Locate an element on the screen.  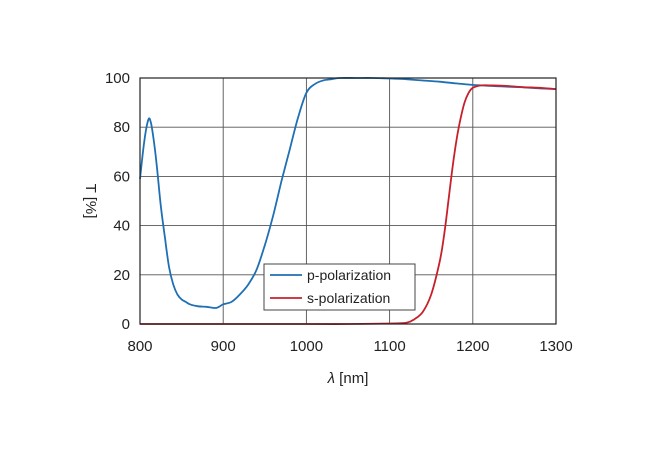
y-axis-label: T [%] is located at coordinates (90, 201).